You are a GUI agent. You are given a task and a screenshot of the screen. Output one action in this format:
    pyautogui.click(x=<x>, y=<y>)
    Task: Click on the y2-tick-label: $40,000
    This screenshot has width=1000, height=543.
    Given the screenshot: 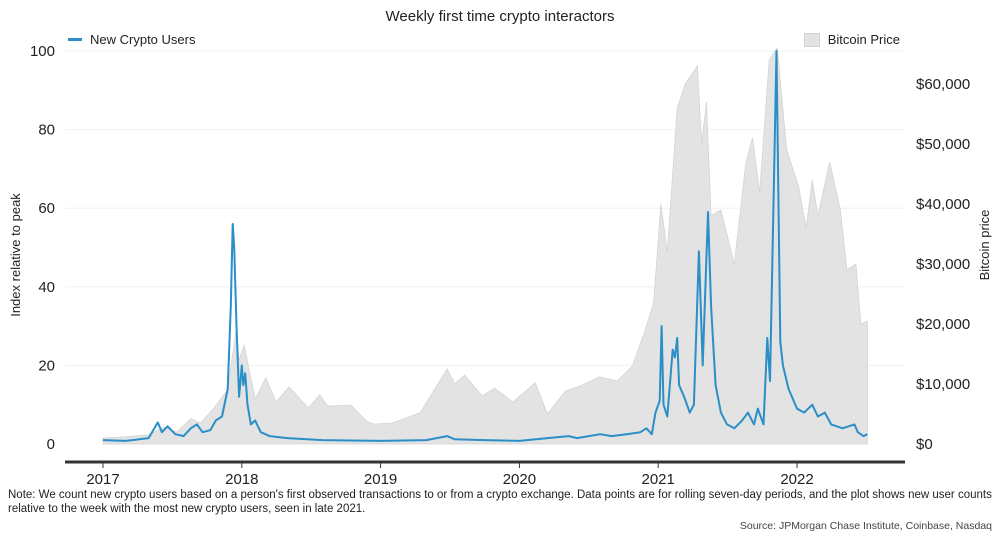 What is the action you would take?
    pyautogui.click(x=943, y=204)
    